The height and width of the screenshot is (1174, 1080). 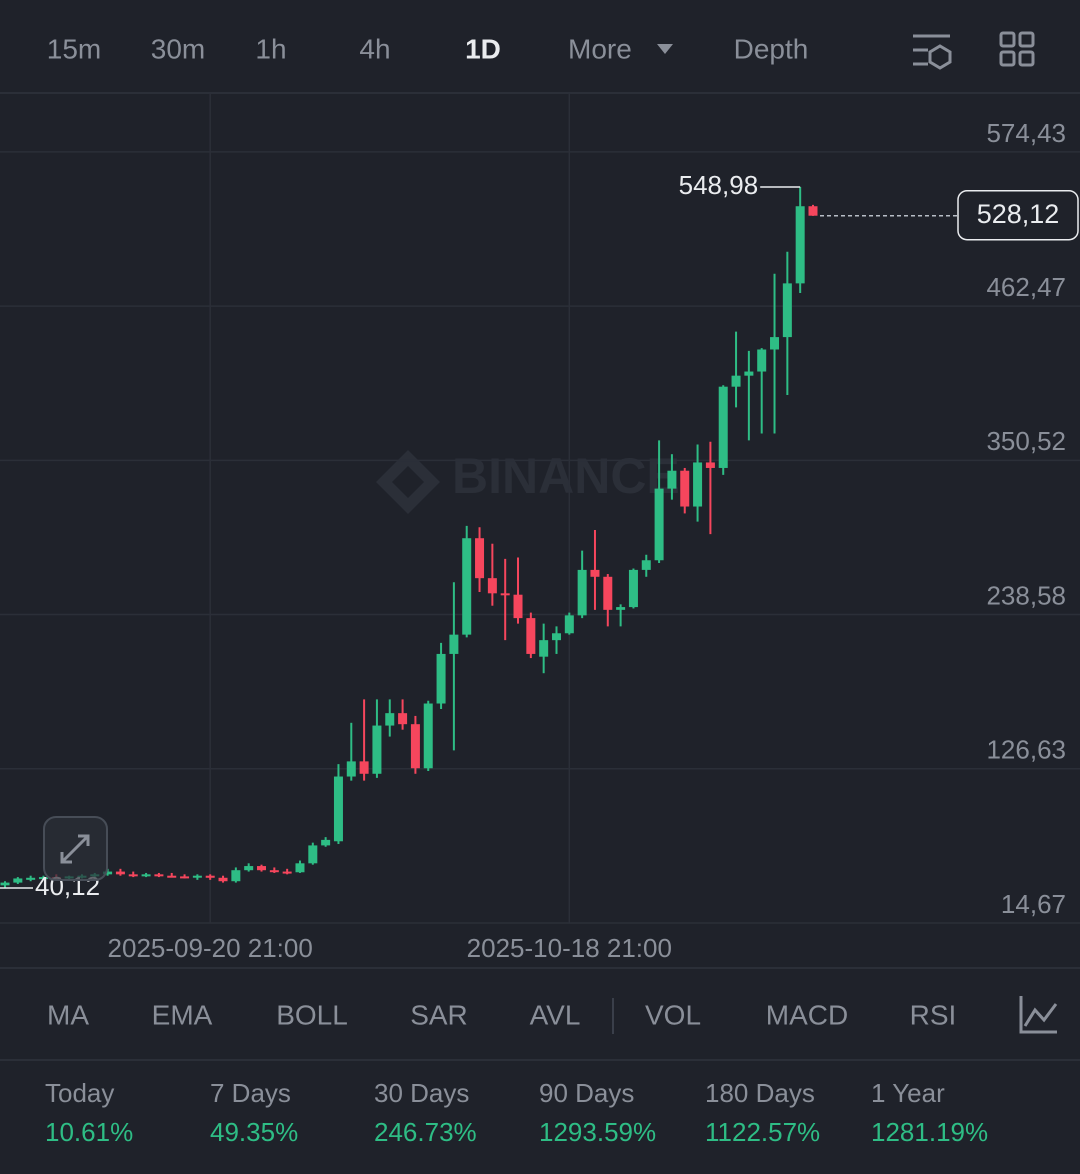 I want to click on timeframe-tab: 30m, so click(x=178, y=48).